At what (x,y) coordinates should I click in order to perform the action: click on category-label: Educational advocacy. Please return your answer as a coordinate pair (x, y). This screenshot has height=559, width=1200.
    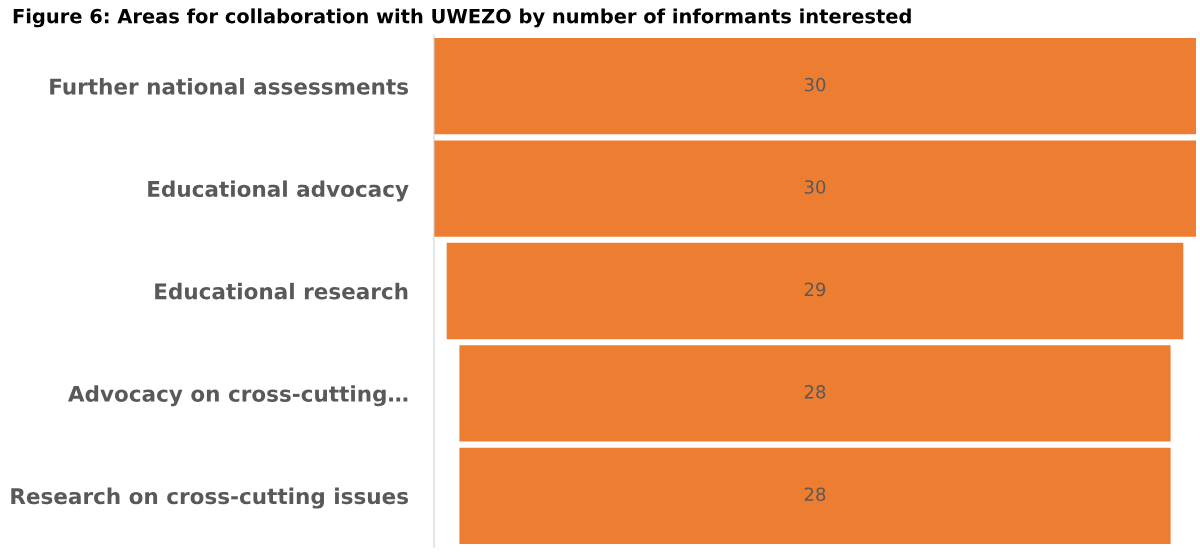
    Looking at the image, I should click on (278, 191).